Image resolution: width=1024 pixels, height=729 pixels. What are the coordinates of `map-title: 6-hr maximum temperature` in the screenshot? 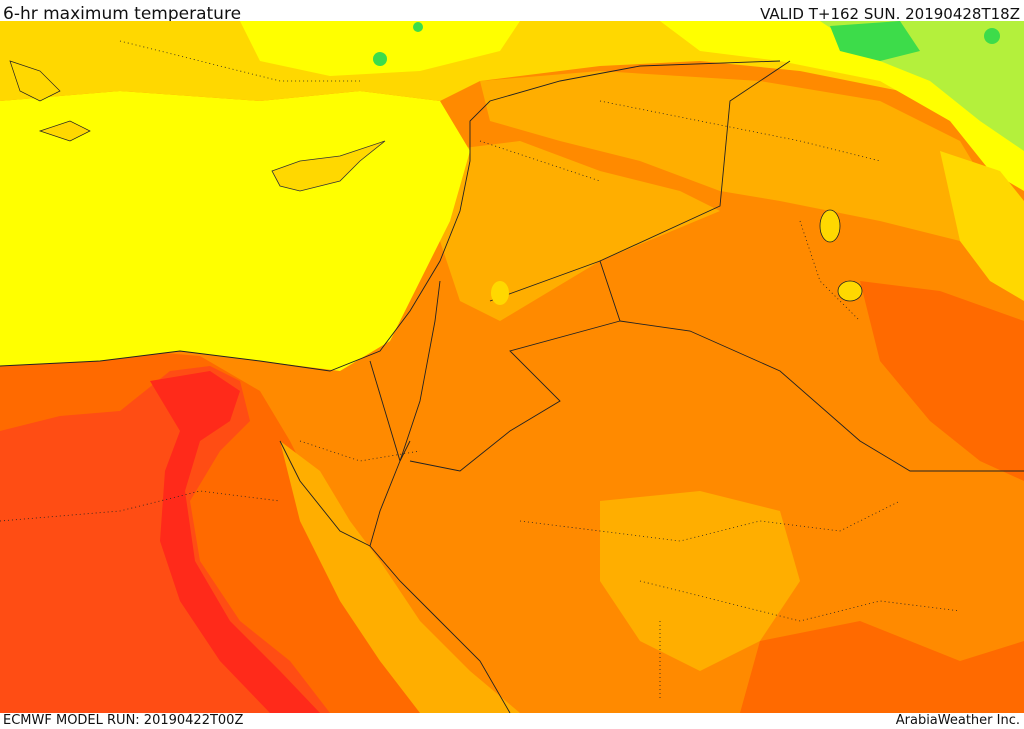 It's located at (122, 12).